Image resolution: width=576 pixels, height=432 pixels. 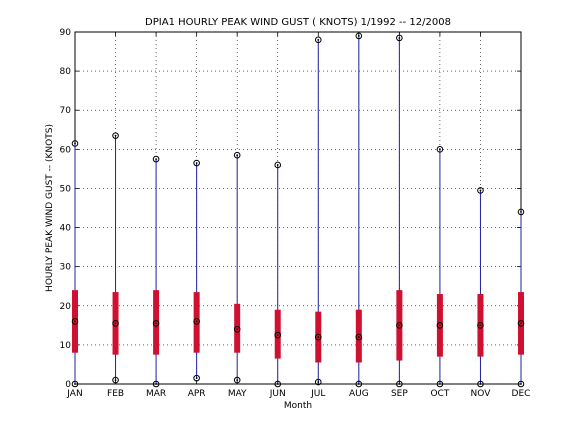 I want to click on x-tick-label: FEB, so click(x=115, y=394).